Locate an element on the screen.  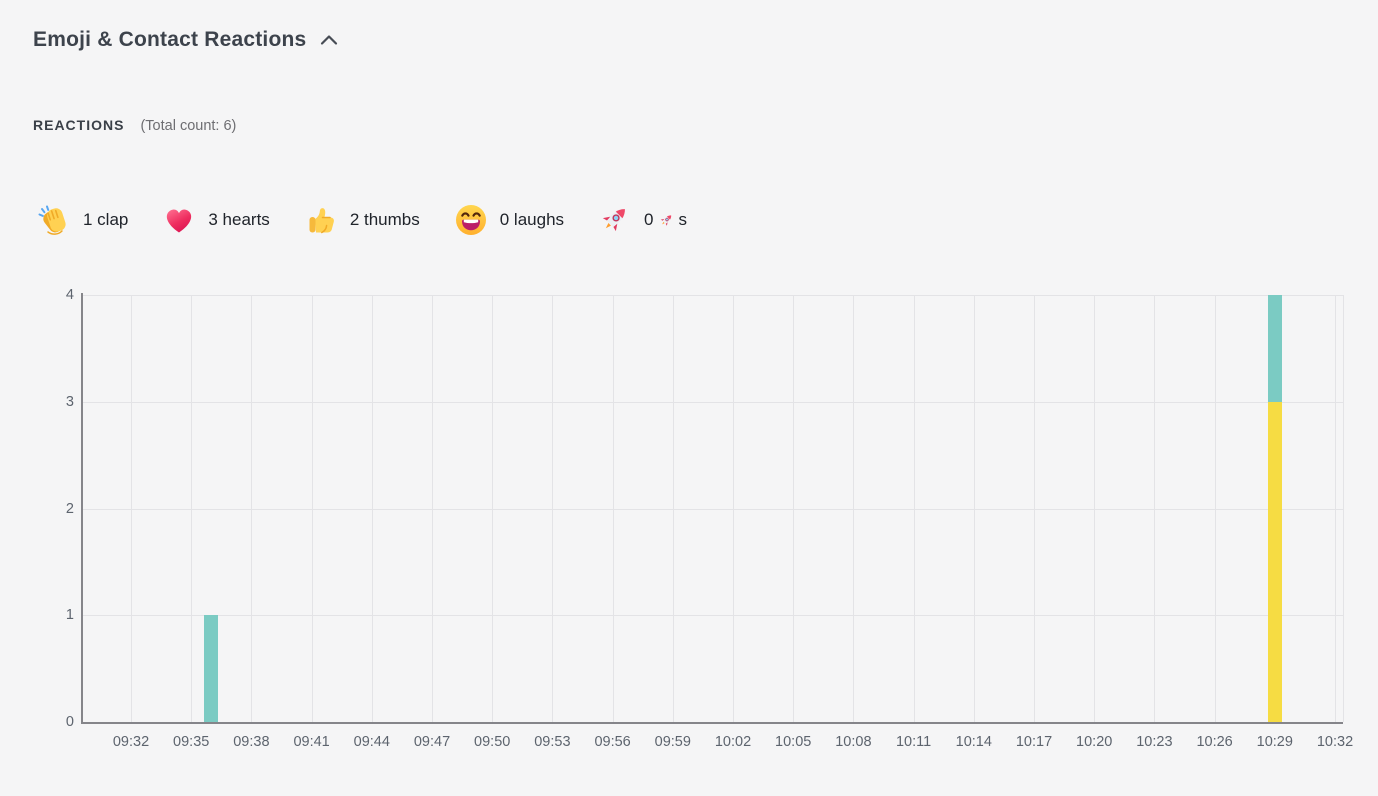
x-axis-tick-label: 10:14 is located at coordinates (973, 742).